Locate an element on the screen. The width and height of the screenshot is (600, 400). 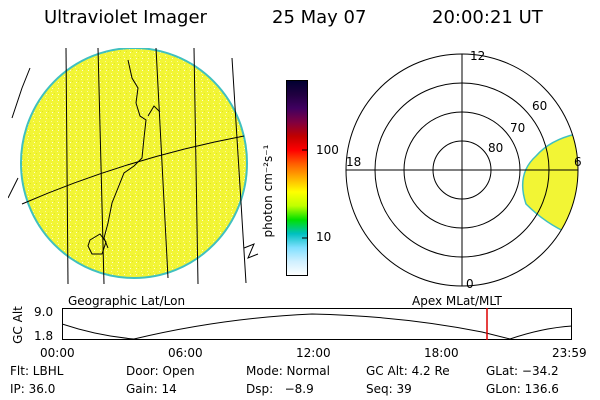
mlat-label-70: 70 is located at coordinates (517, 128).